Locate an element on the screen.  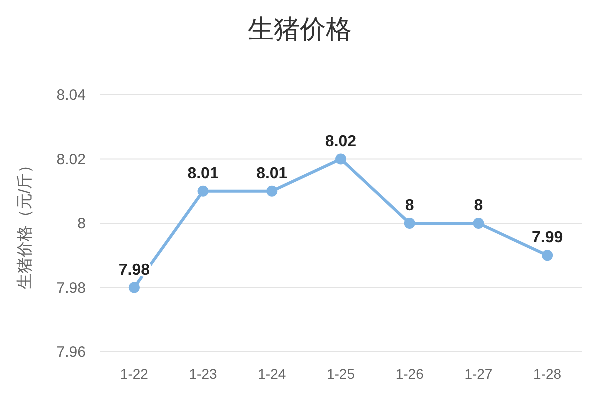
y-tick-label: 8.02 is located at coordinates (71, 159).